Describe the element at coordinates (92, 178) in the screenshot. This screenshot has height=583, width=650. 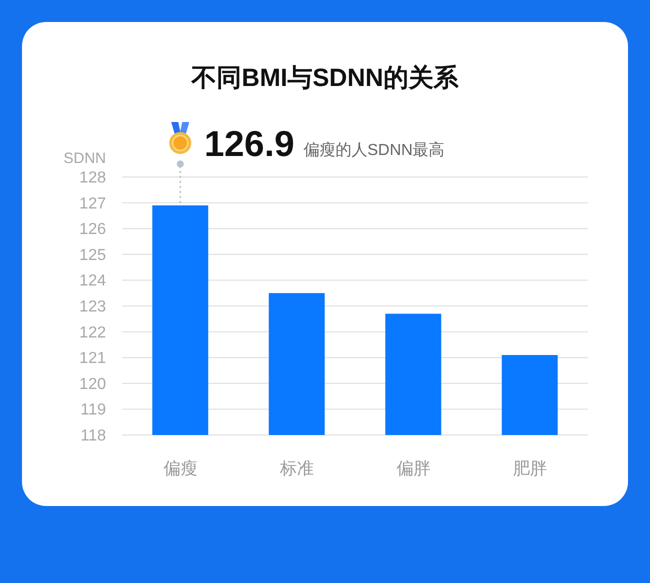
I see `y-tick-label: 128` at that location.